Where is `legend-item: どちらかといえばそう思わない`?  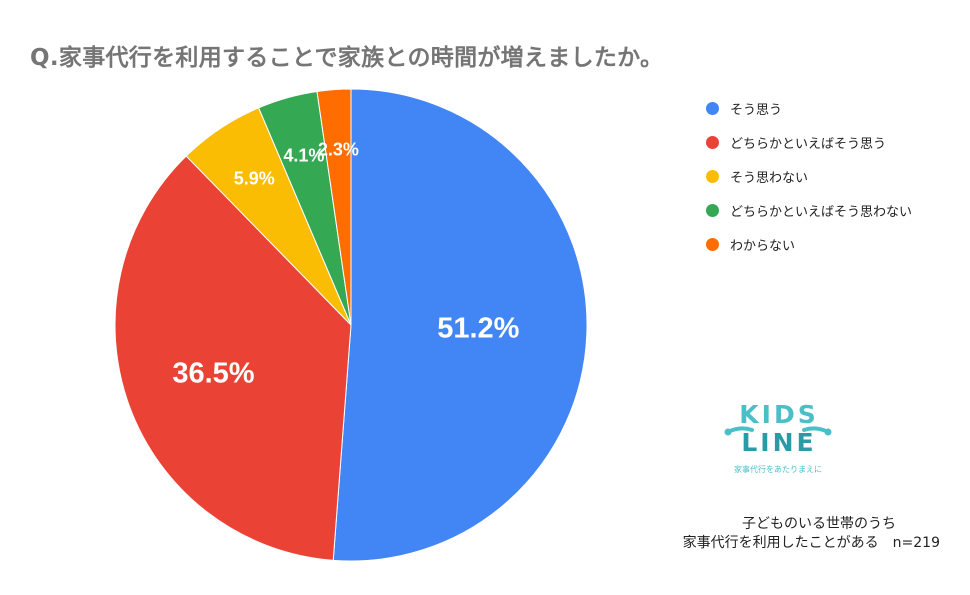 legend-item: どちらかといえばそう思わない is located at coordinates (809, 210).